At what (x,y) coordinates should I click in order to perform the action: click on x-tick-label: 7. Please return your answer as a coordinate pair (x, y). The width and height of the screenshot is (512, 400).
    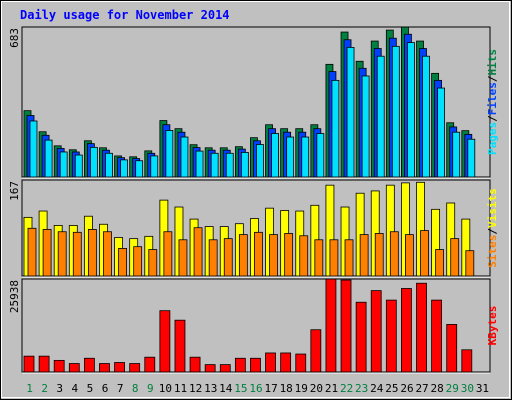
    Looking at the image, I should click on (120, 388).